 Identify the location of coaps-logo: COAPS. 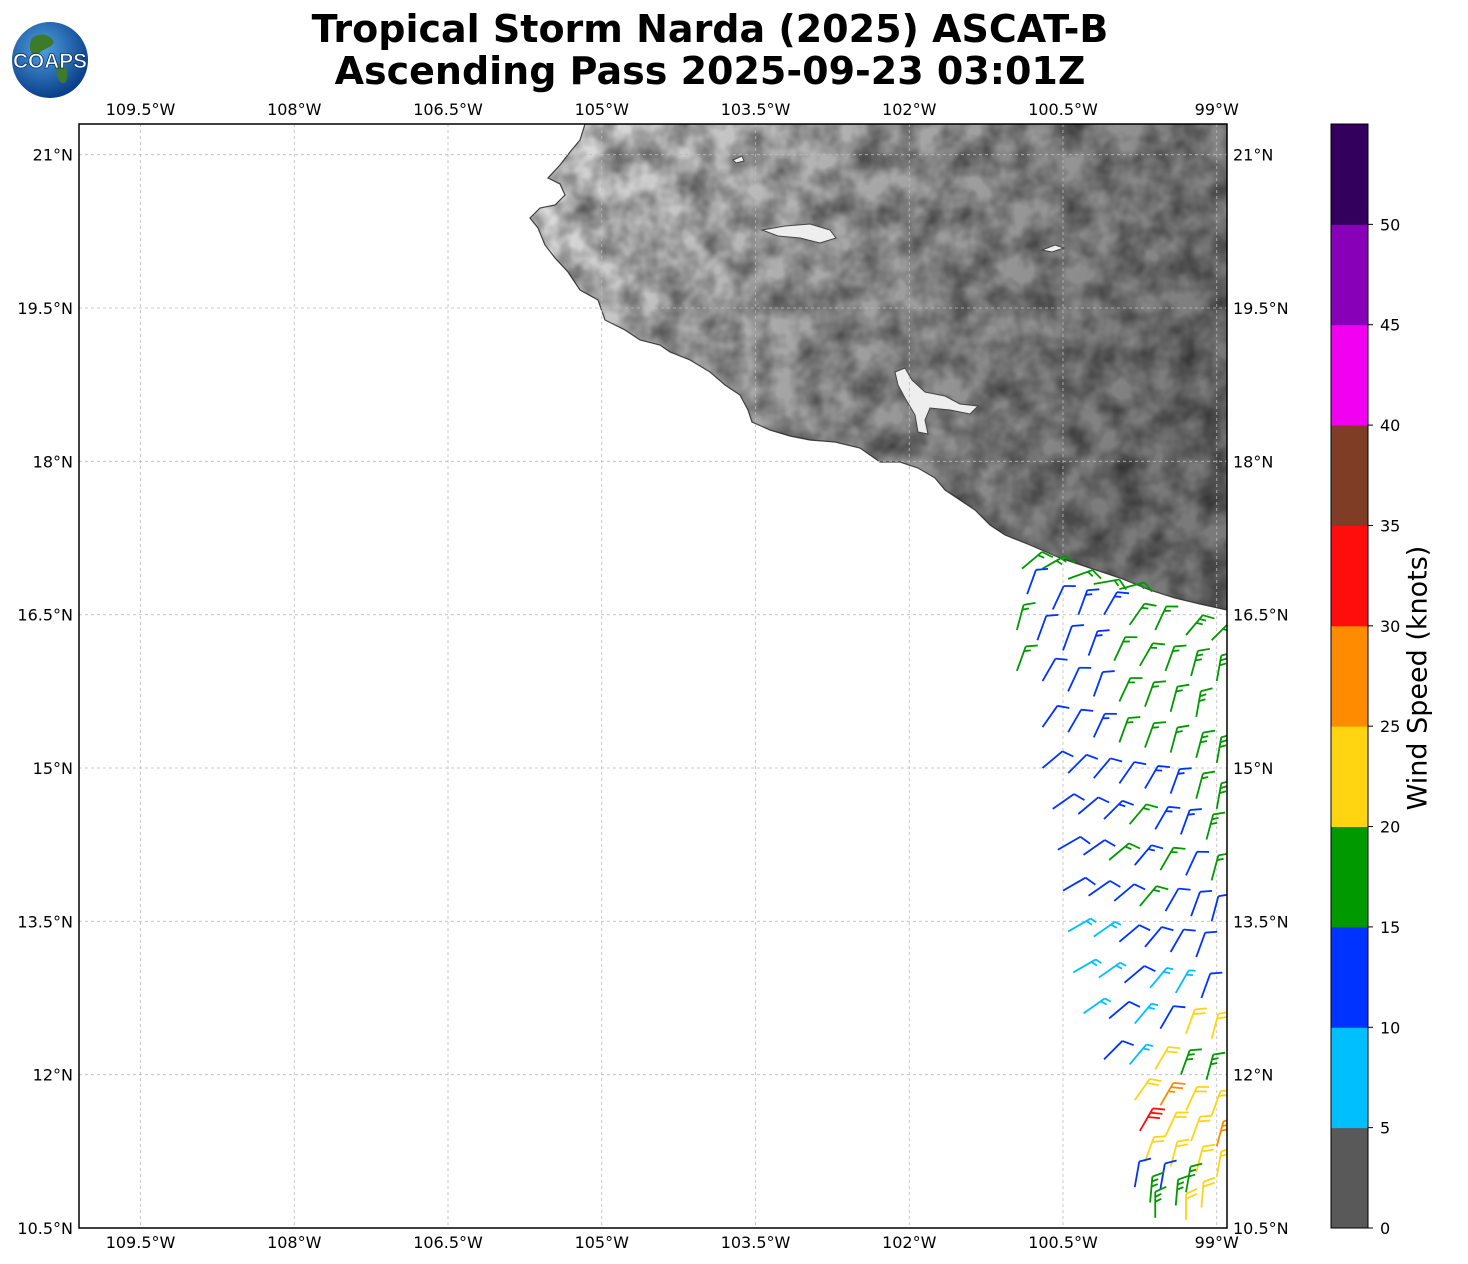
(50, 60).